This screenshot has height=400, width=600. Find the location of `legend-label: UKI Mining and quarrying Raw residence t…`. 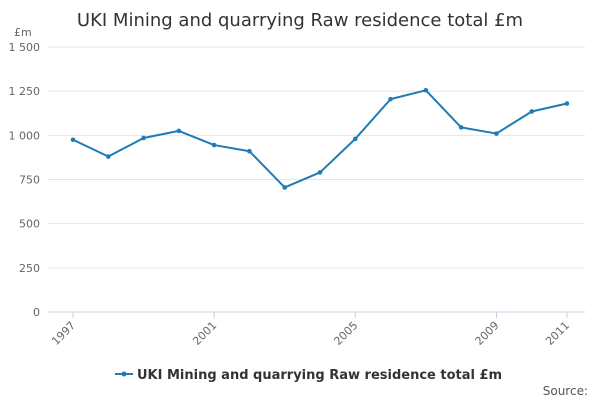

legend-label: UKI Mining and quarrying Raw residence t… is located at coordinates (319, 375).